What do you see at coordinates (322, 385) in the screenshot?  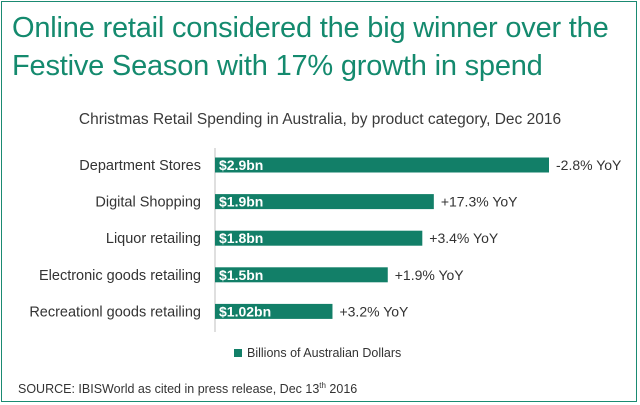 I see `source-superscript: th` at bounding box center [322, 385].